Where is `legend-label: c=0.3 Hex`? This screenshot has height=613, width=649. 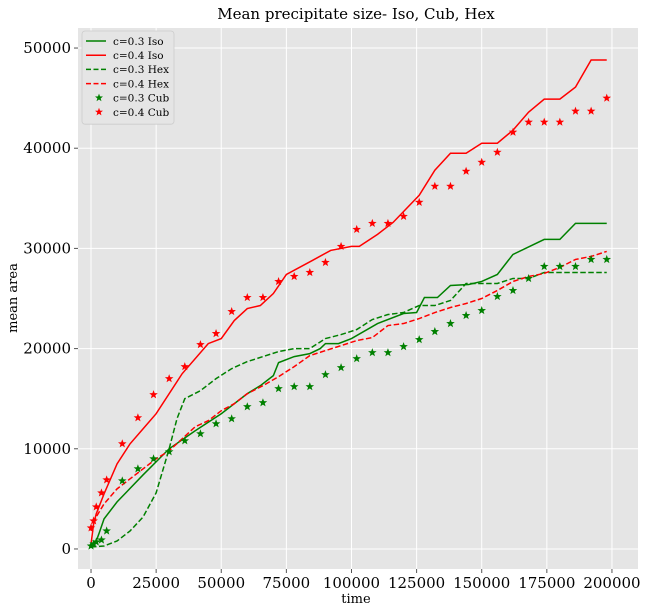 legend-label: c=0.3 Hex is located at coordinates (141, 70).